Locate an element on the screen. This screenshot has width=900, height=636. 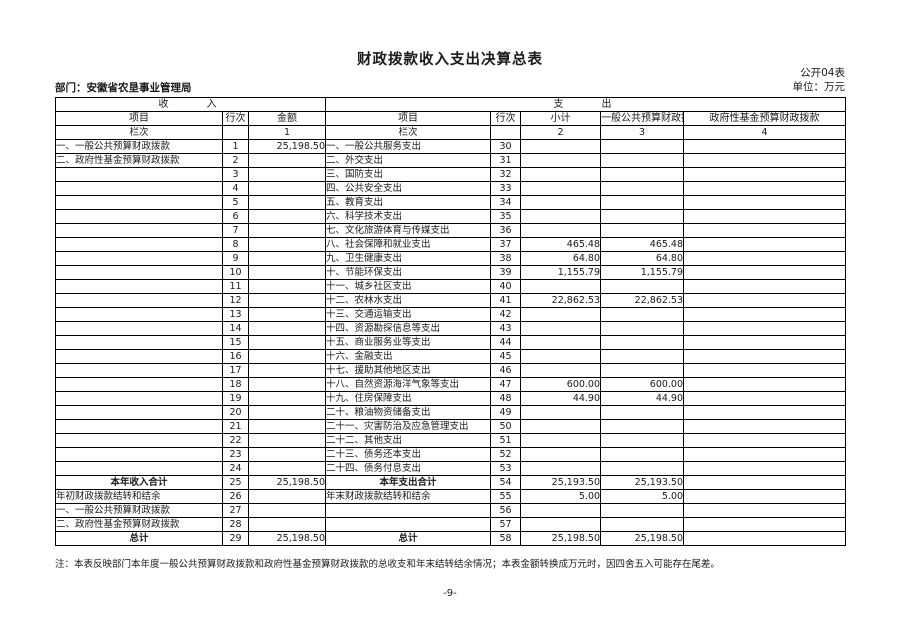
cell-exp-rowno: 35 is located at coordinates (506, 216).